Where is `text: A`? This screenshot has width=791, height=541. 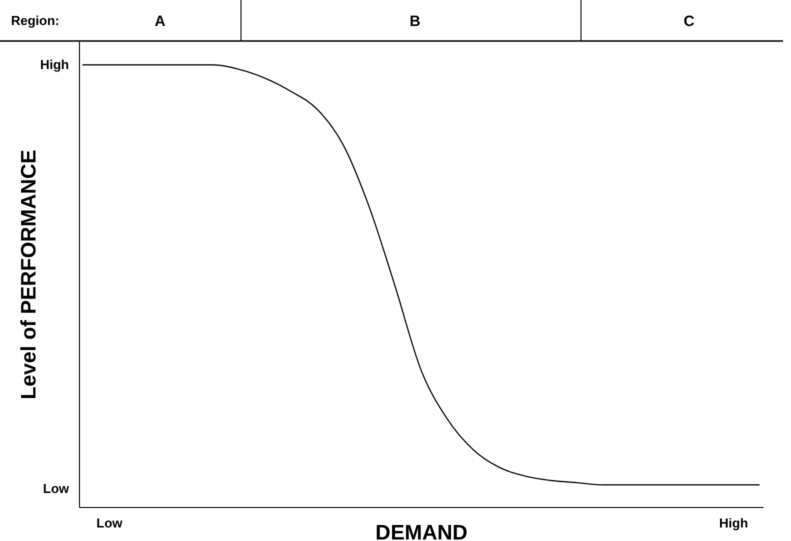 text: A is located at coordinates (160, 21).